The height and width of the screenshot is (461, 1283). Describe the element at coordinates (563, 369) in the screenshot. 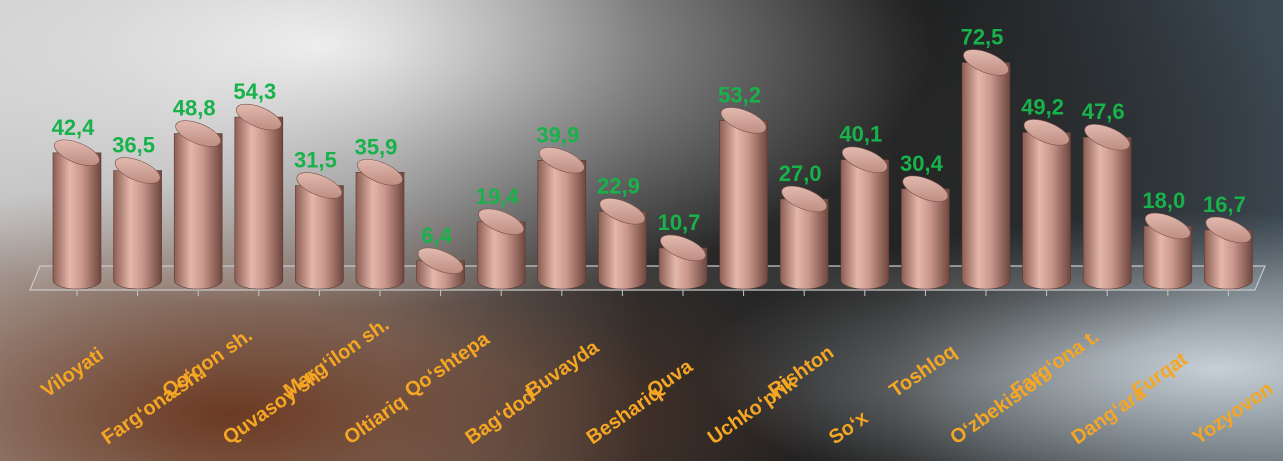

I see `category-label: Buvayda` at that location.